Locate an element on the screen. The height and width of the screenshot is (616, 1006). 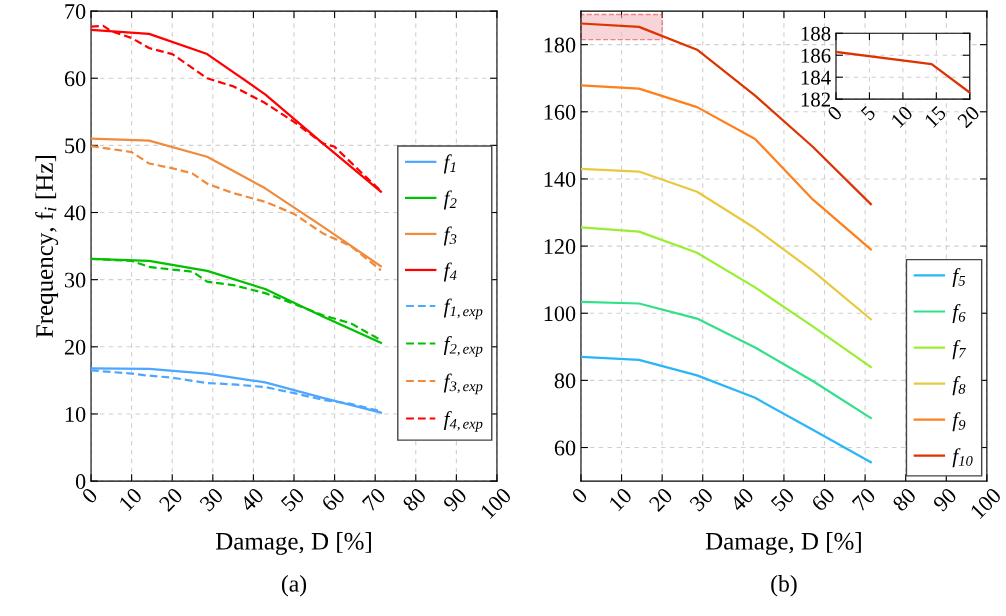
legend-label: f$_{8}$ is located at coordinates (959, 386).